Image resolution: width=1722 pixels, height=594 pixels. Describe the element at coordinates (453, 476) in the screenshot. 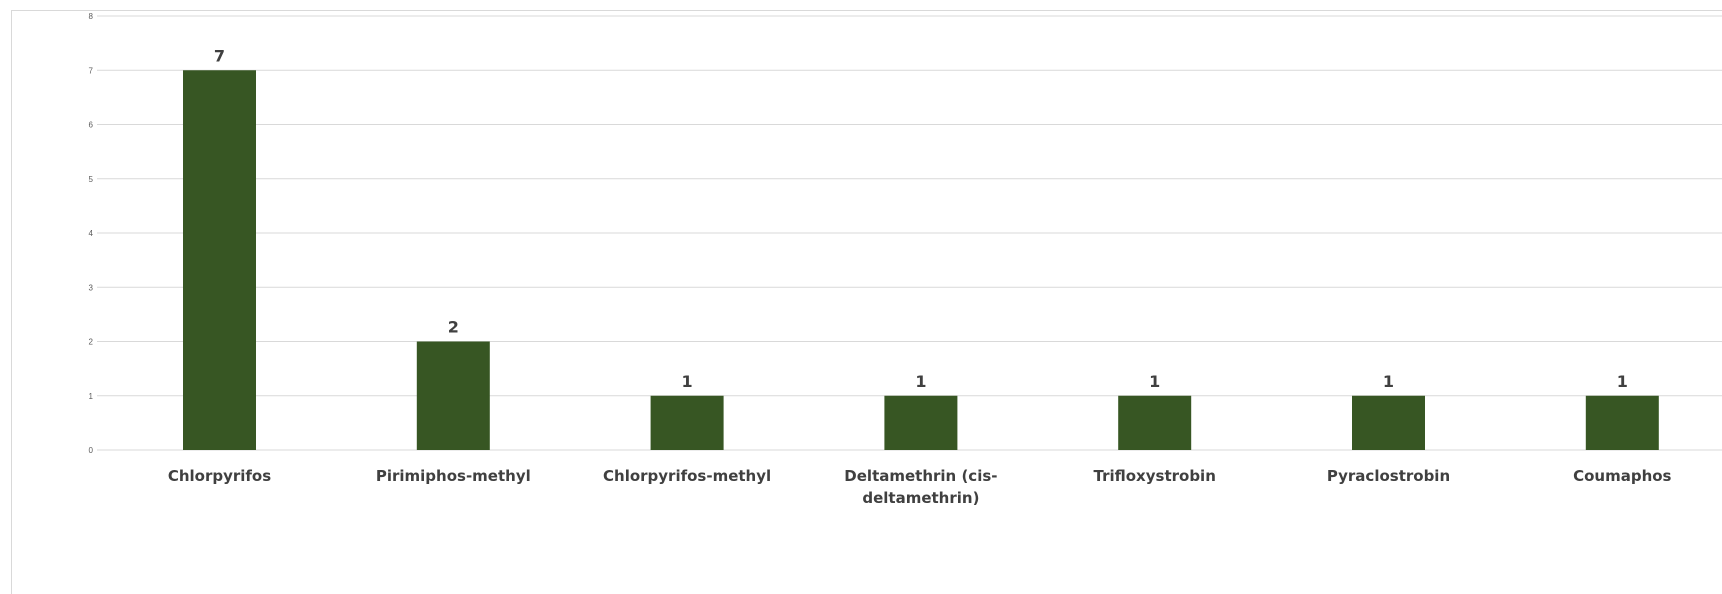

I see `x-tick-label: Pirimiphos-methyl` at that location.